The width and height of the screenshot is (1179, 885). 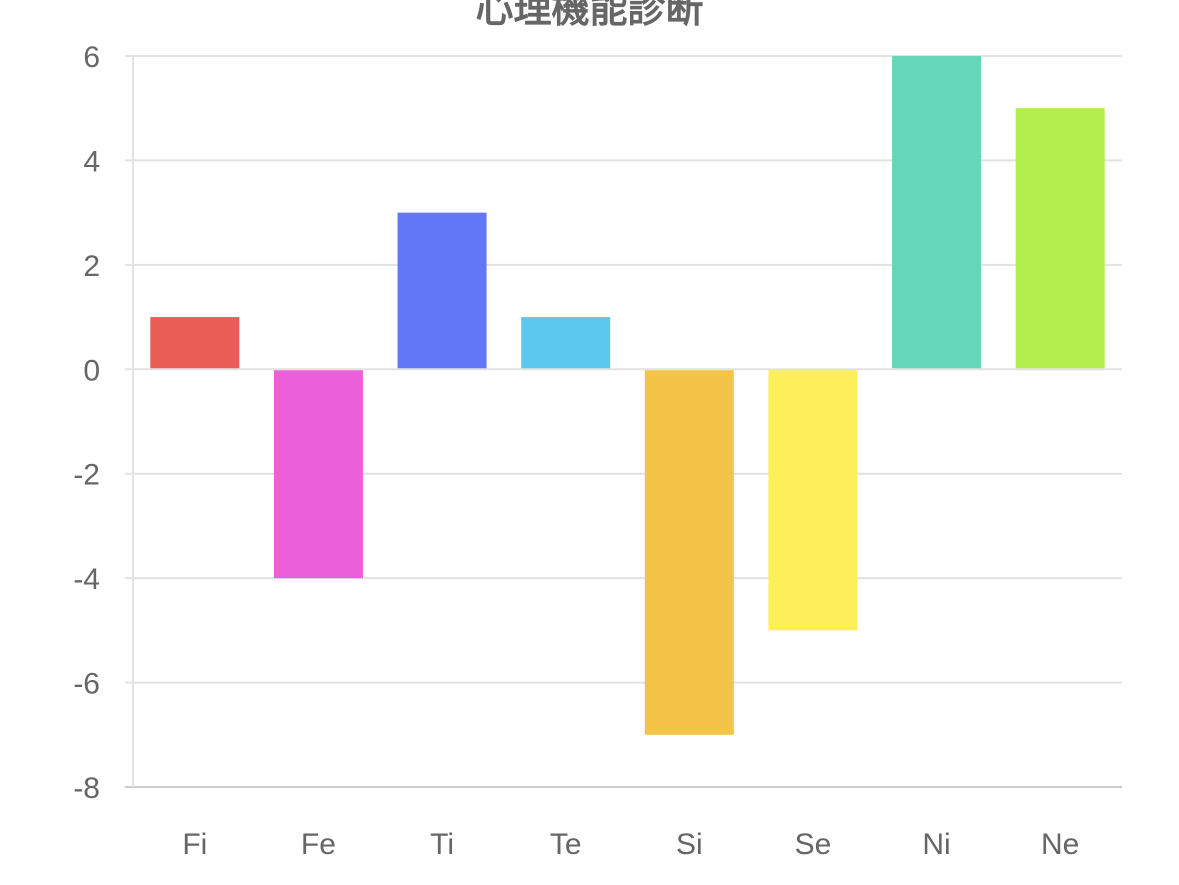 I want to click on bar-si, so click(x=689, y=552).